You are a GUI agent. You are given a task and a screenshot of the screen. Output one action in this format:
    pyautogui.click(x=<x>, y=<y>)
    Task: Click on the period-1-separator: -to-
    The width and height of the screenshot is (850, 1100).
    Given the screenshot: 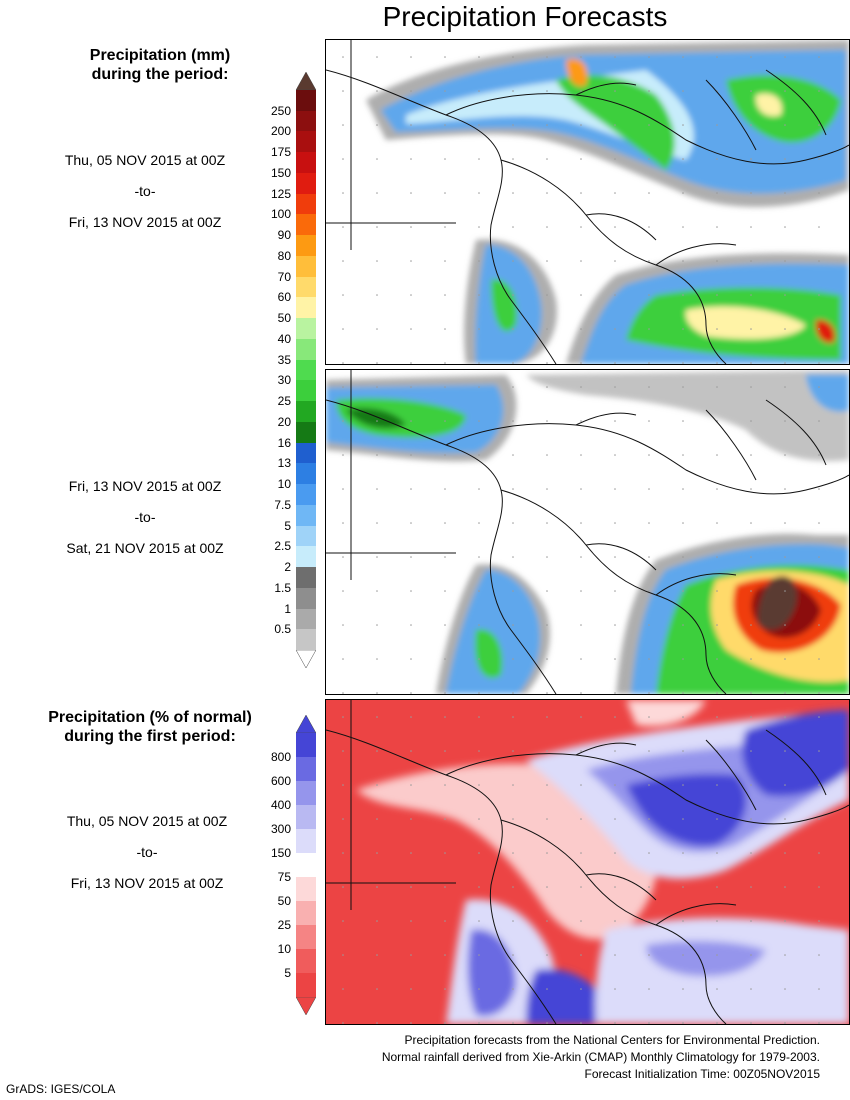 What is the action you would take?
    pyautogui.click(x=145, y=191)
    